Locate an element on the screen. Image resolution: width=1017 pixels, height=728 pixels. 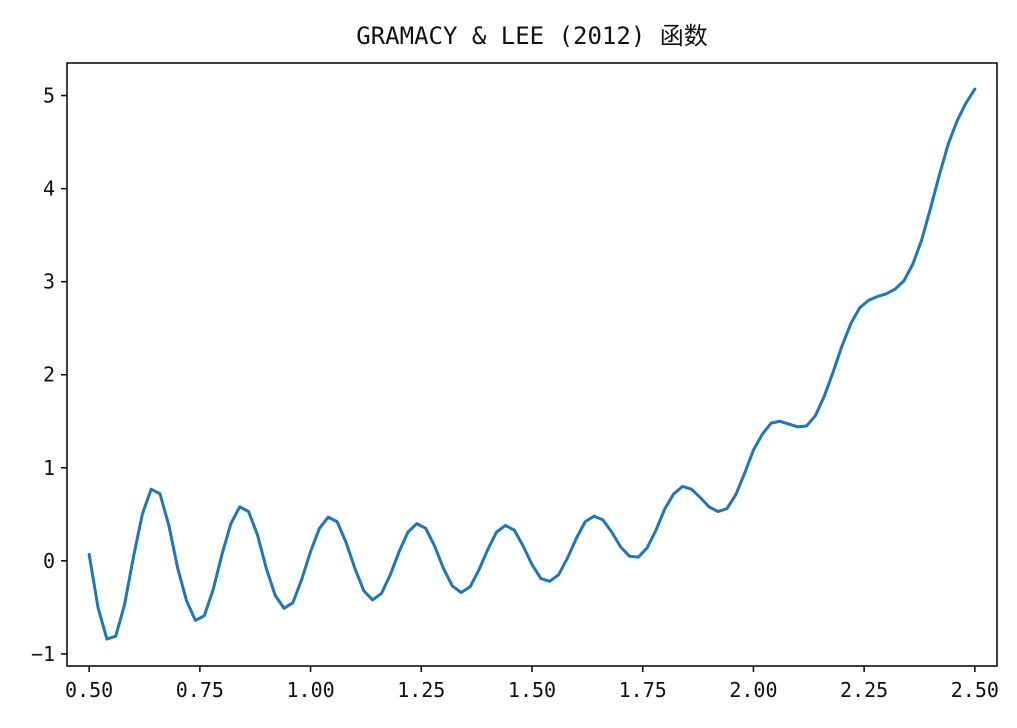
y-tick-label: −1 is located at coordinates (43, 654).